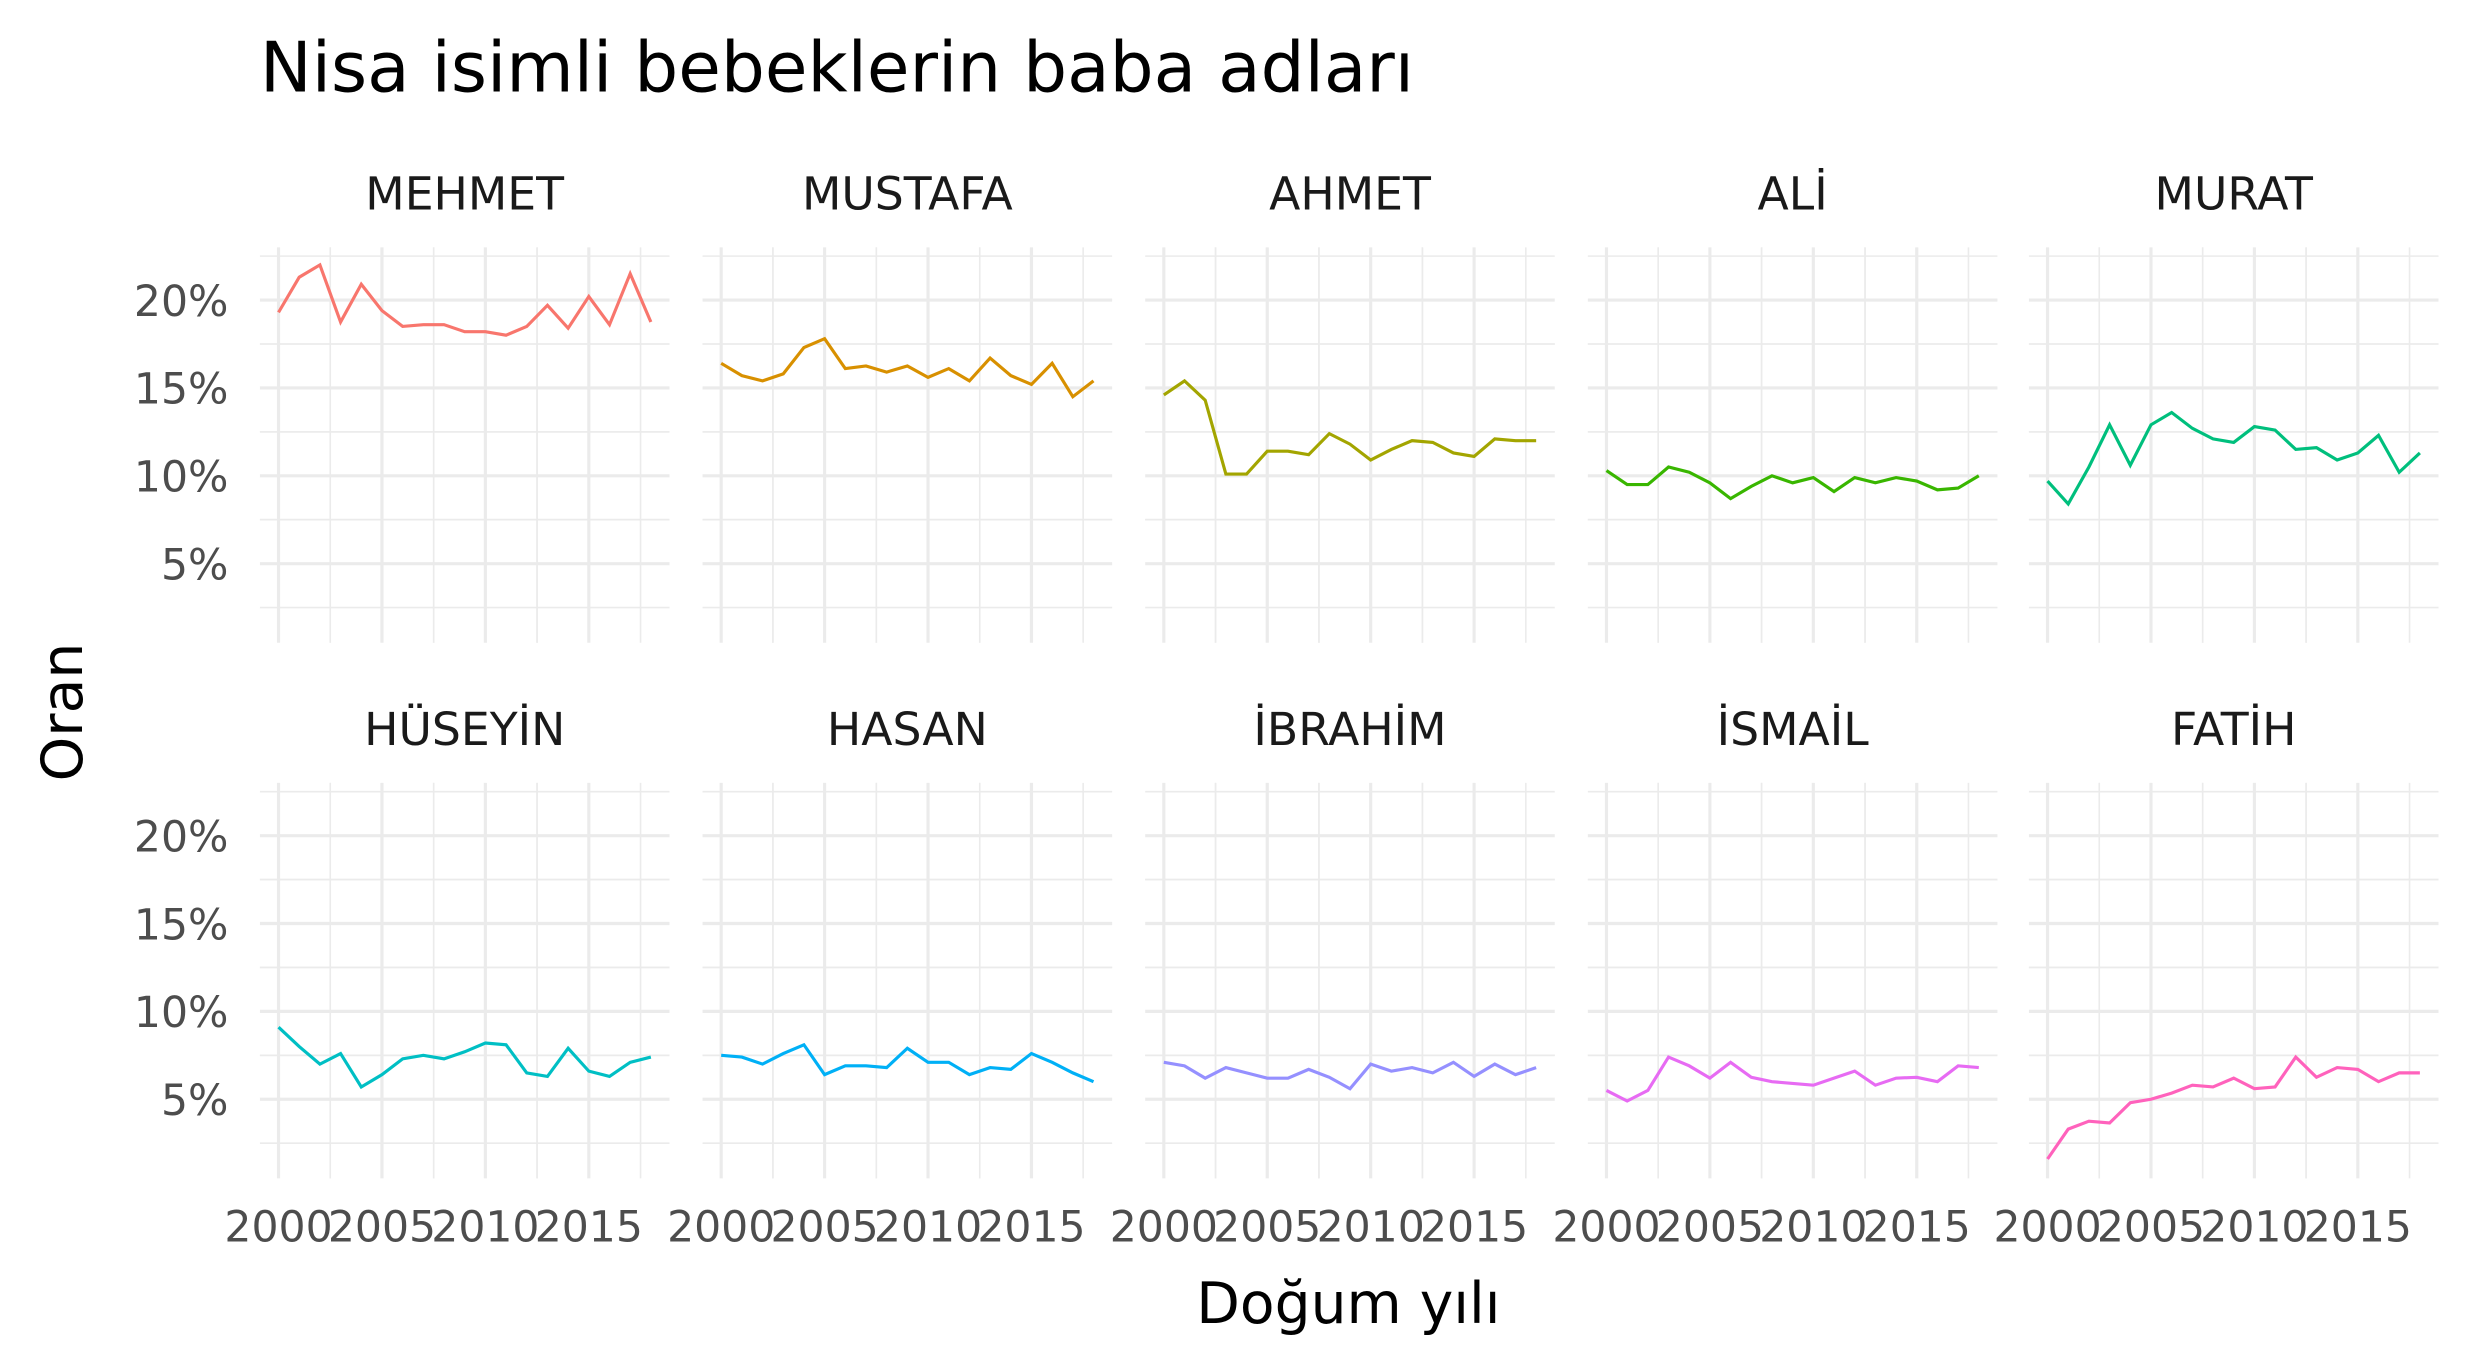 The width and height of the screenshot is (2470, 1371). I want to click on facet-label: HÜSEYİN, so click(464, 729).